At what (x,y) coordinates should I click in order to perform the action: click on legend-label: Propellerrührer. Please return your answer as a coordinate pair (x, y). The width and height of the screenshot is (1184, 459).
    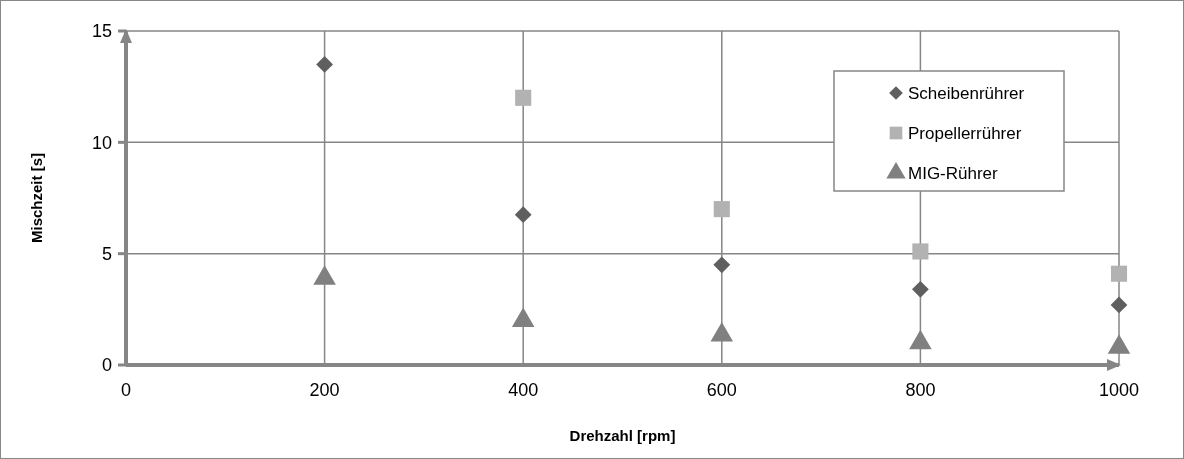
    Looking at the image, I should click on (965, 133).